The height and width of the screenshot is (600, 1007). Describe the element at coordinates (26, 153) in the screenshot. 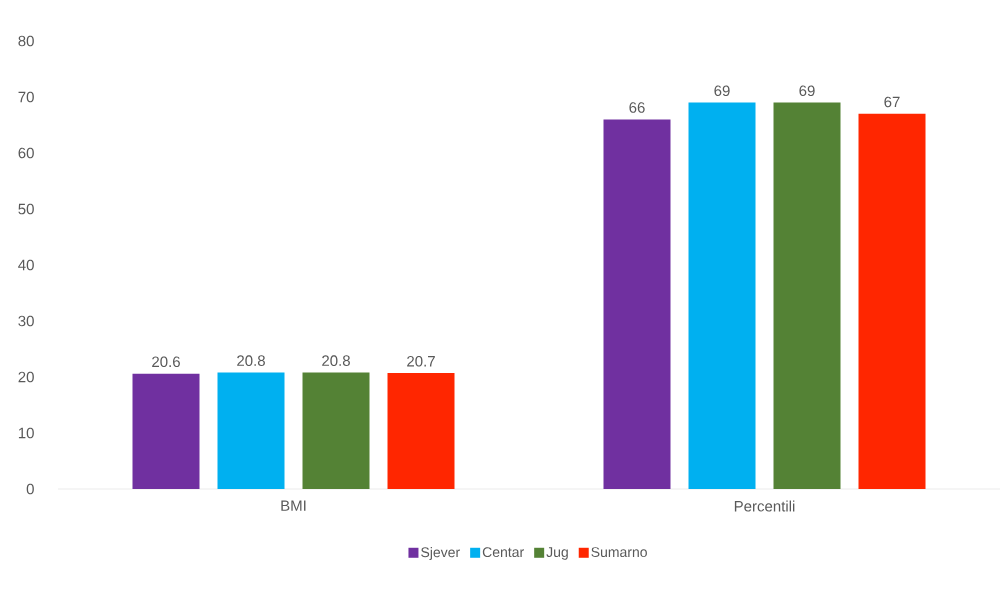

I see `y-tick-label: 60` at that location.